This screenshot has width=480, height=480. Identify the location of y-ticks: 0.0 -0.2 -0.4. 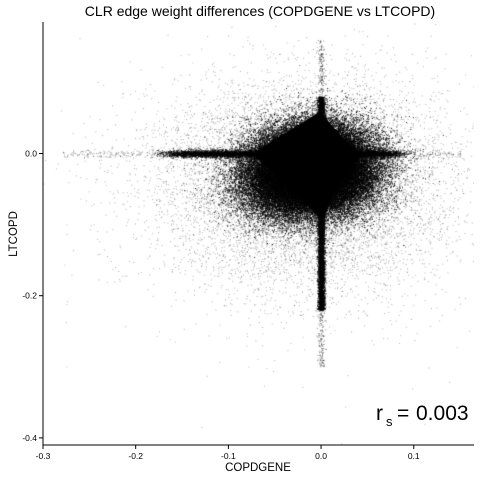
(32, 296).